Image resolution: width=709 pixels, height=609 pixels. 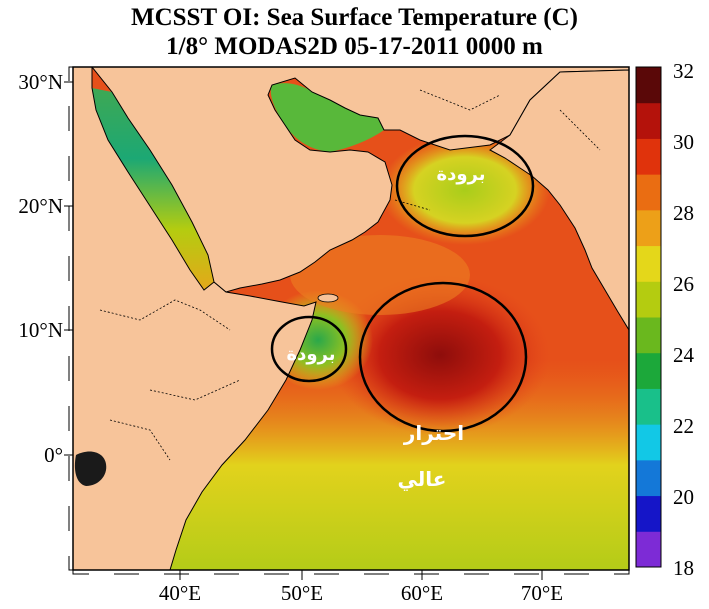 I want to click on warm-label-line1: احترار, so click(x=433, y=433).